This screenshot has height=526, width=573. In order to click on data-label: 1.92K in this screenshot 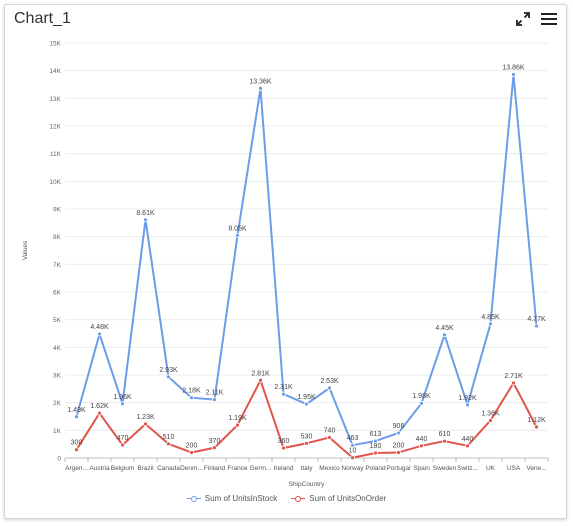, I will do `click(467, 398)`.